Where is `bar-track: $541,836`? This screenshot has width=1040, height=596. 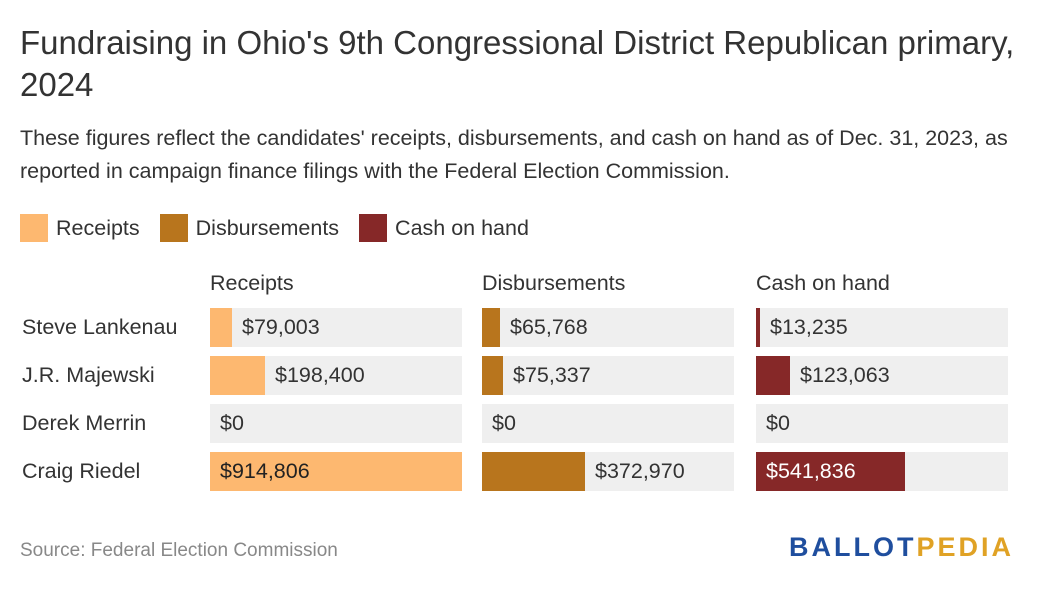
bar-track: $541,836 is located at coordinates (882, 471).